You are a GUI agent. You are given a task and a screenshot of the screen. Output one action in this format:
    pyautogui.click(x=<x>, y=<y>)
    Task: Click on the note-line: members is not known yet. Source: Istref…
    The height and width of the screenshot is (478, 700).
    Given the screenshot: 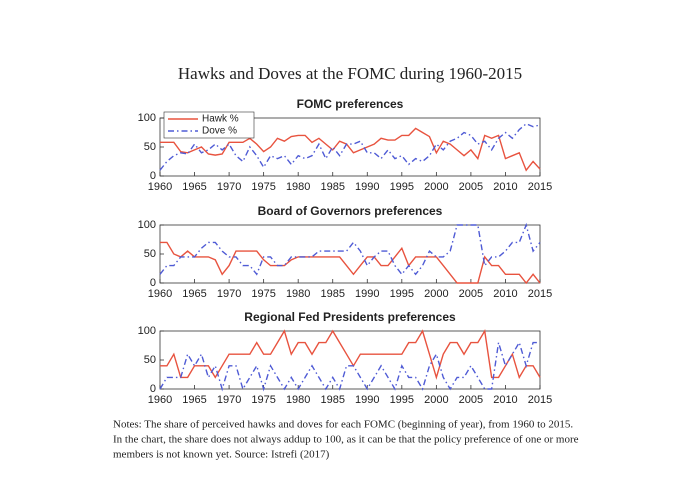 What is the action you would take?
    pyautogui.click(x=221, y=455)
    